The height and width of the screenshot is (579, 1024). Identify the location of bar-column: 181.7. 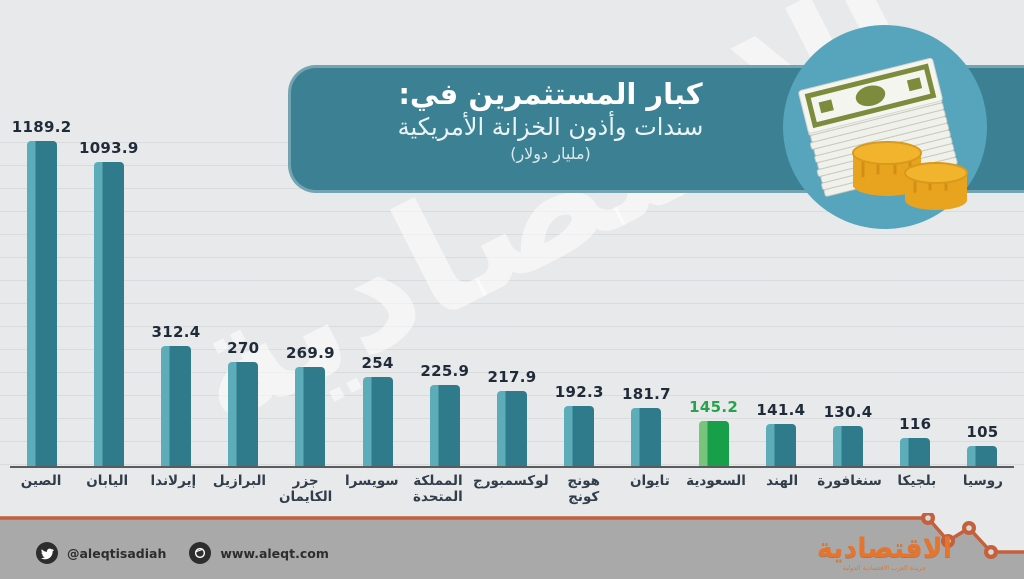
(646, 425).